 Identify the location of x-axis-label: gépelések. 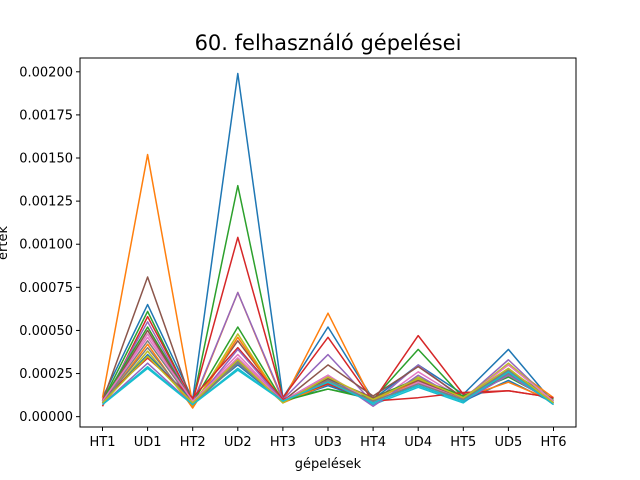
(328, 464).